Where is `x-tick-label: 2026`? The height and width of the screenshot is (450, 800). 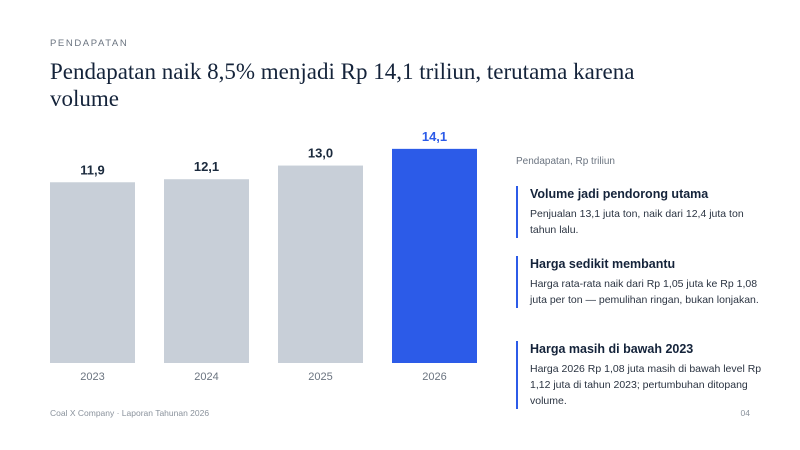
x-tick-label: 2026 is located at coordinates (434, 377).